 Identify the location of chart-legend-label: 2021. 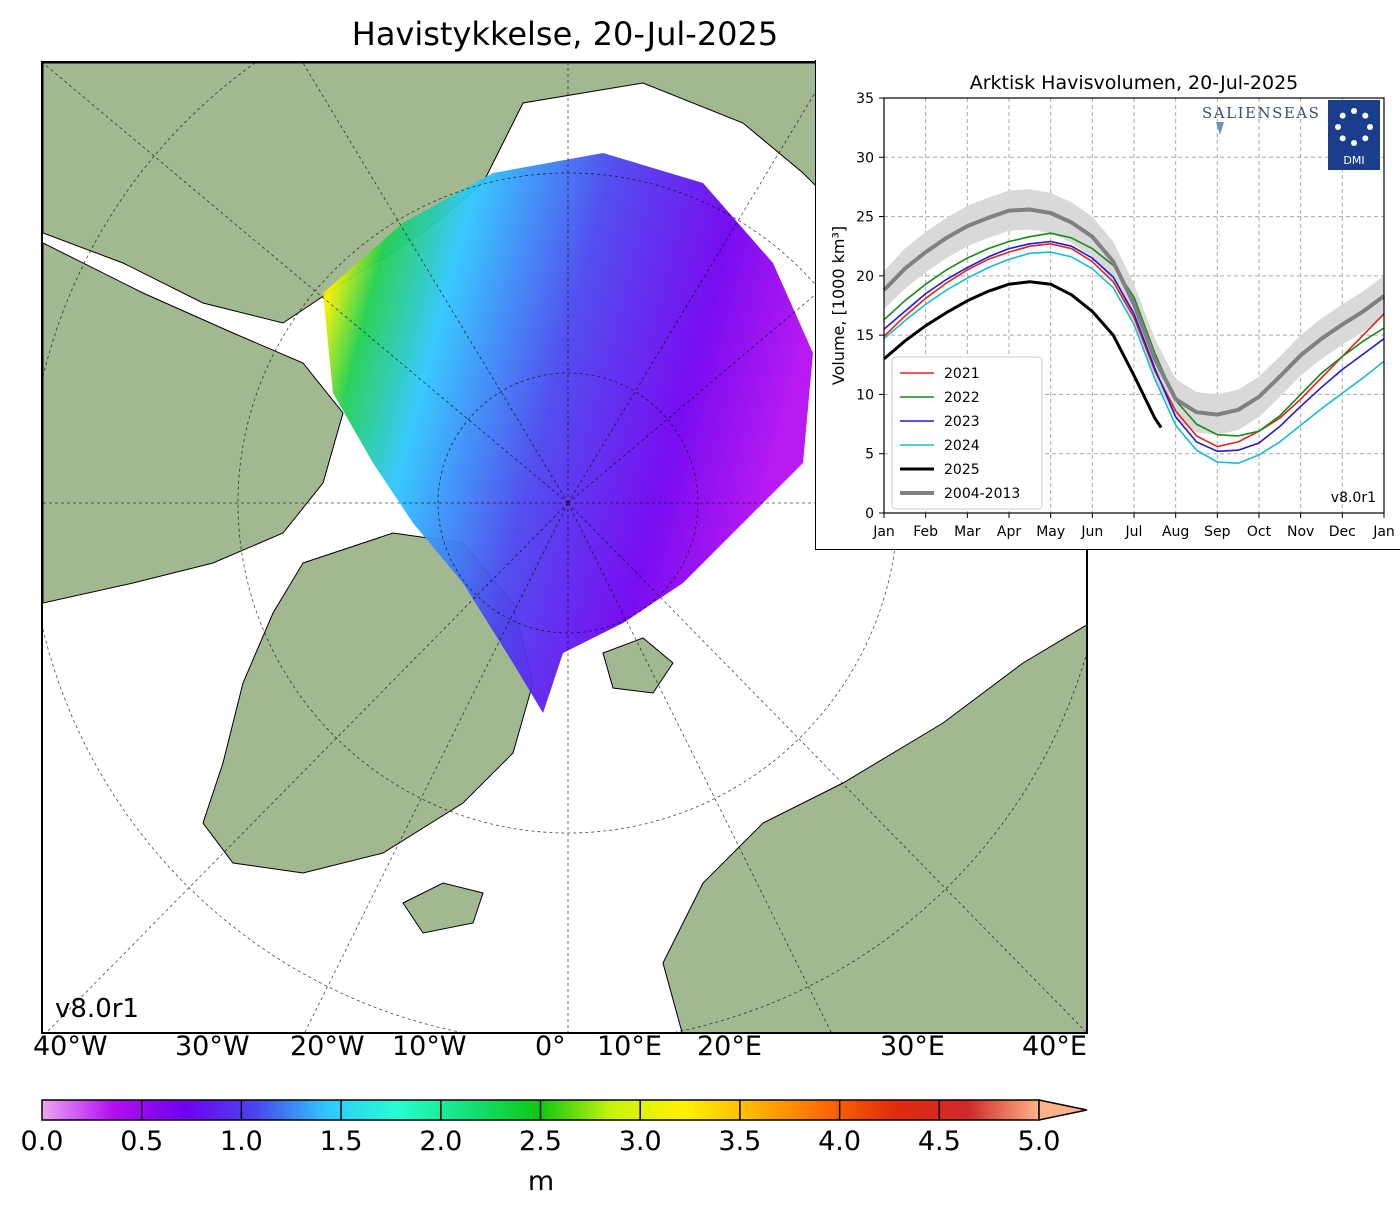
(962, 374).